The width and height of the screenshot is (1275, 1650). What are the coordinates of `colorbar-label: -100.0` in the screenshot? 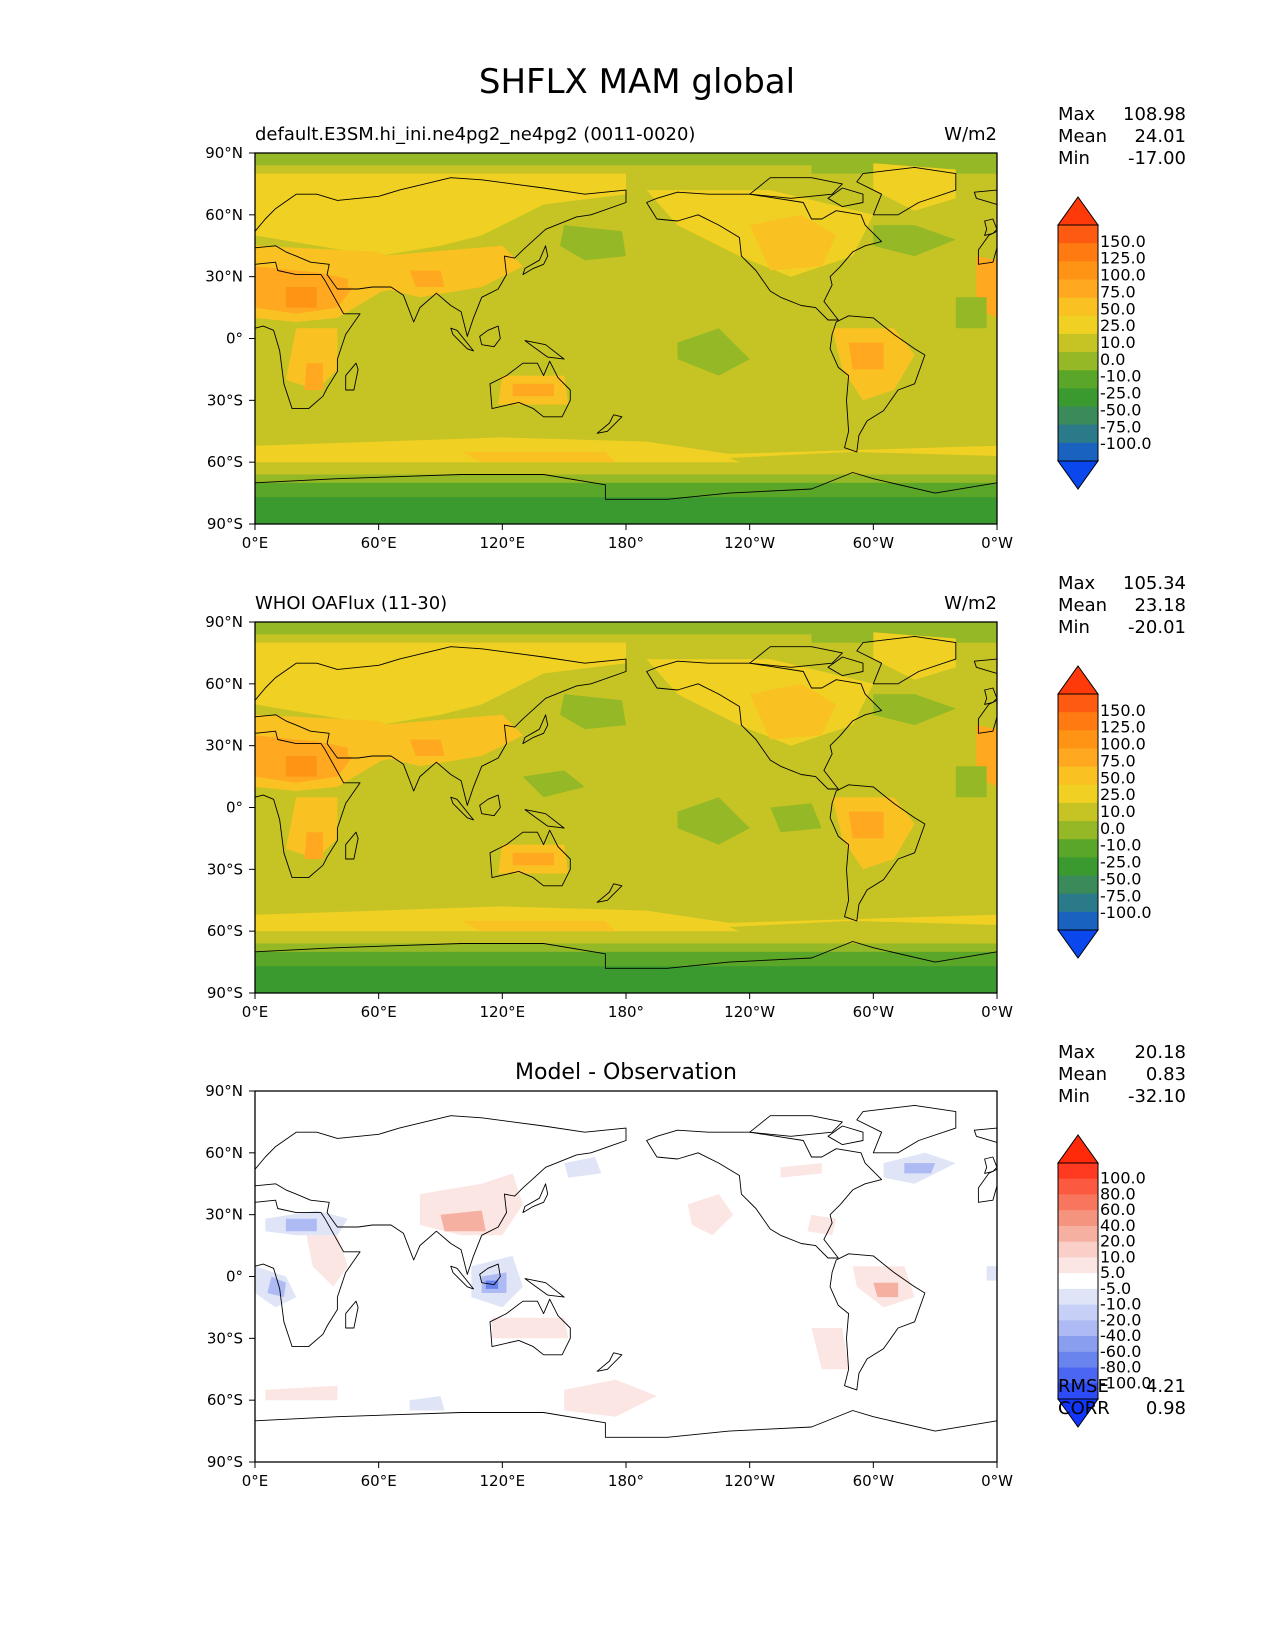 It's located at (1126, 443).